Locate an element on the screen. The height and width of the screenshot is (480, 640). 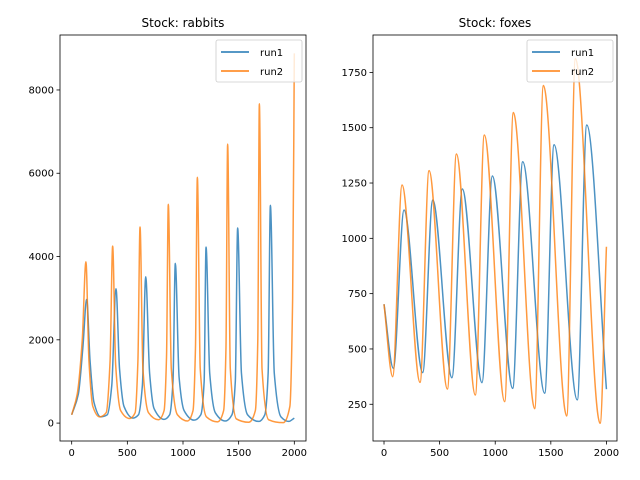
y-tick-label: 500 is located at coordinates (357, 349).